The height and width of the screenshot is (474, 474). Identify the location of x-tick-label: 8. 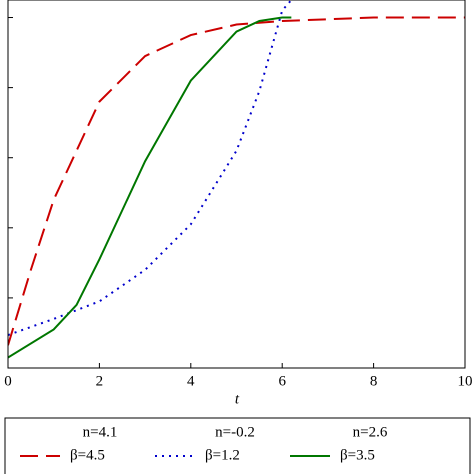
(374, 381).